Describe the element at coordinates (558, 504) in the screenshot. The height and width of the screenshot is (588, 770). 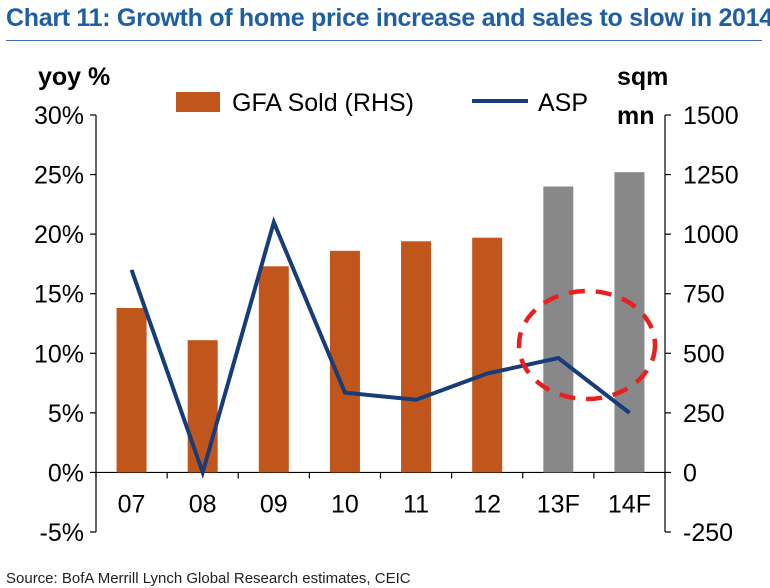
I see `category-label: 13F` at that location.